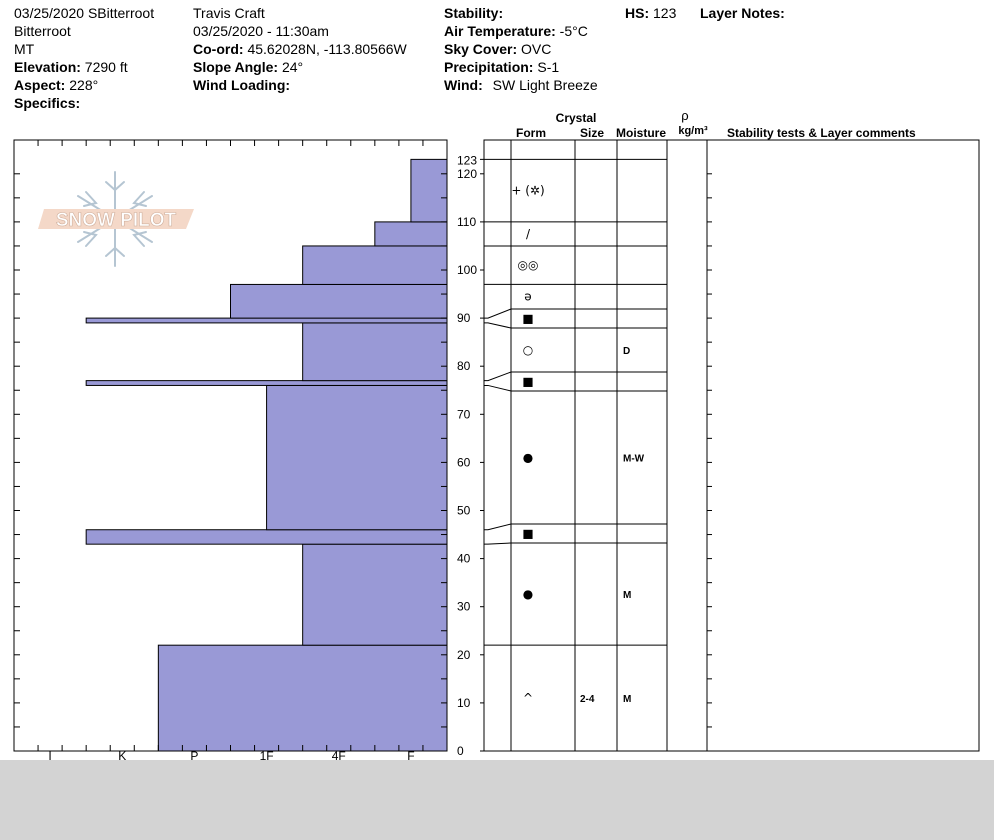 This screenshot has width=994, height=840. I want to click on grain-size-0: 2-4, so click(587, 699).